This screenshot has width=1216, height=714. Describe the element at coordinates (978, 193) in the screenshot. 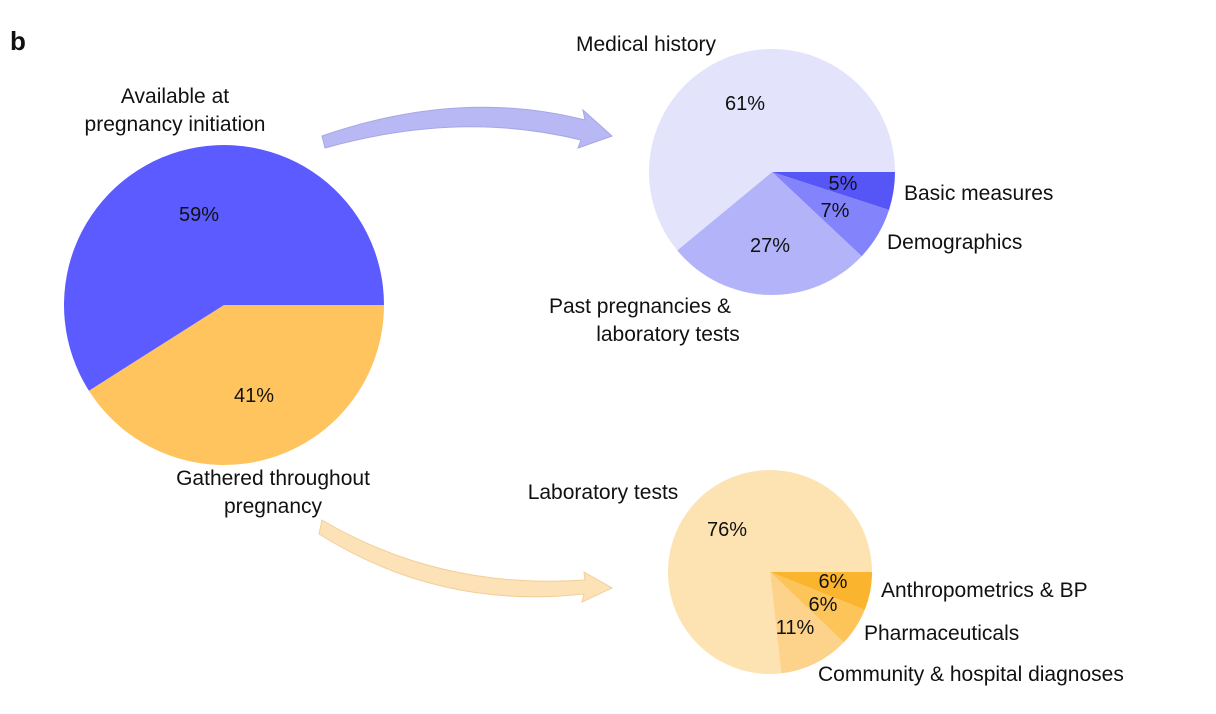

I see `slice-label-basic-measures: Basic measures` at that location.